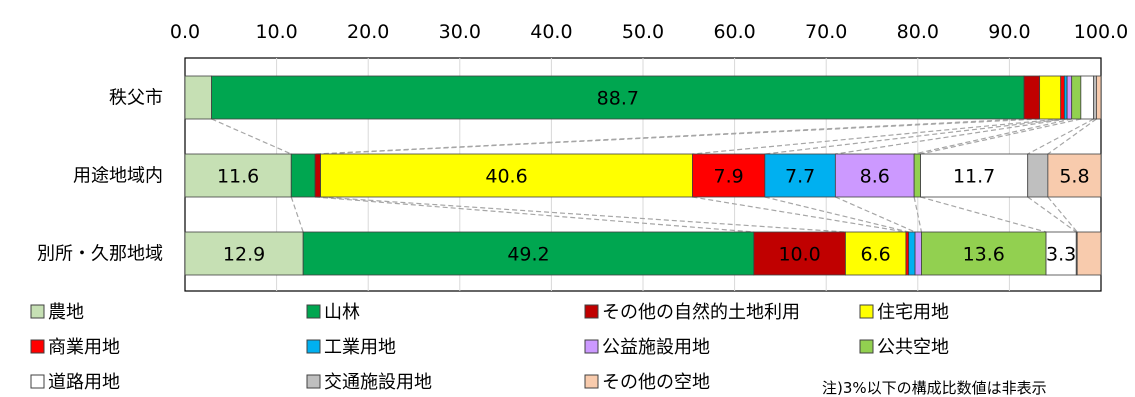 This screenshot has width=1135, height=397. What do you see at coordinates (826, 32) in the screenshot?
I see `x-tick-label: 70.0` at bounding box center [826, 32].